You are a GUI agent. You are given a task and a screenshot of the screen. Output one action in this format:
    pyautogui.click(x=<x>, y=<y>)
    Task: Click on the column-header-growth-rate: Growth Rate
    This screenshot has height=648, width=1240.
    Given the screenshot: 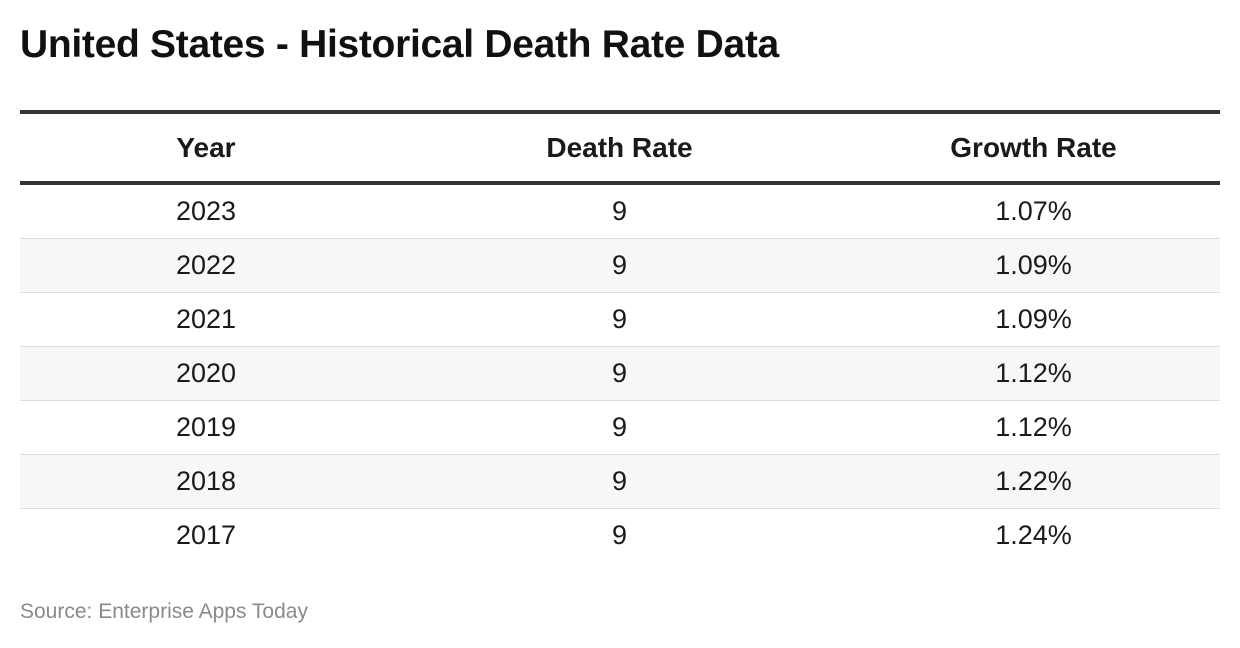 What is the action you would take?
    pyautogui.click(x=1033, y=147)
    